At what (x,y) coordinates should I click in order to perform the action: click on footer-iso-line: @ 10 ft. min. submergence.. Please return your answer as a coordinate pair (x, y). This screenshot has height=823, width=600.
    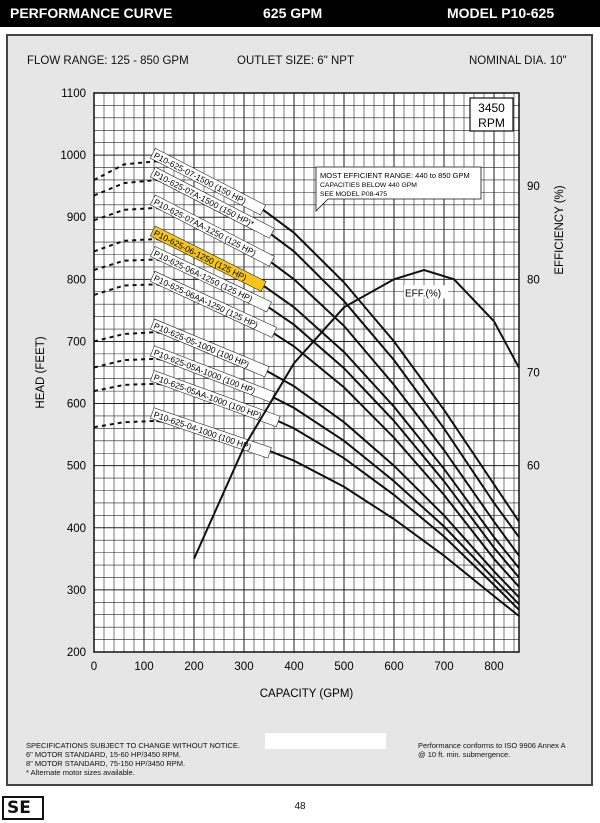
    Looking at the image, I should click on (464, 754).